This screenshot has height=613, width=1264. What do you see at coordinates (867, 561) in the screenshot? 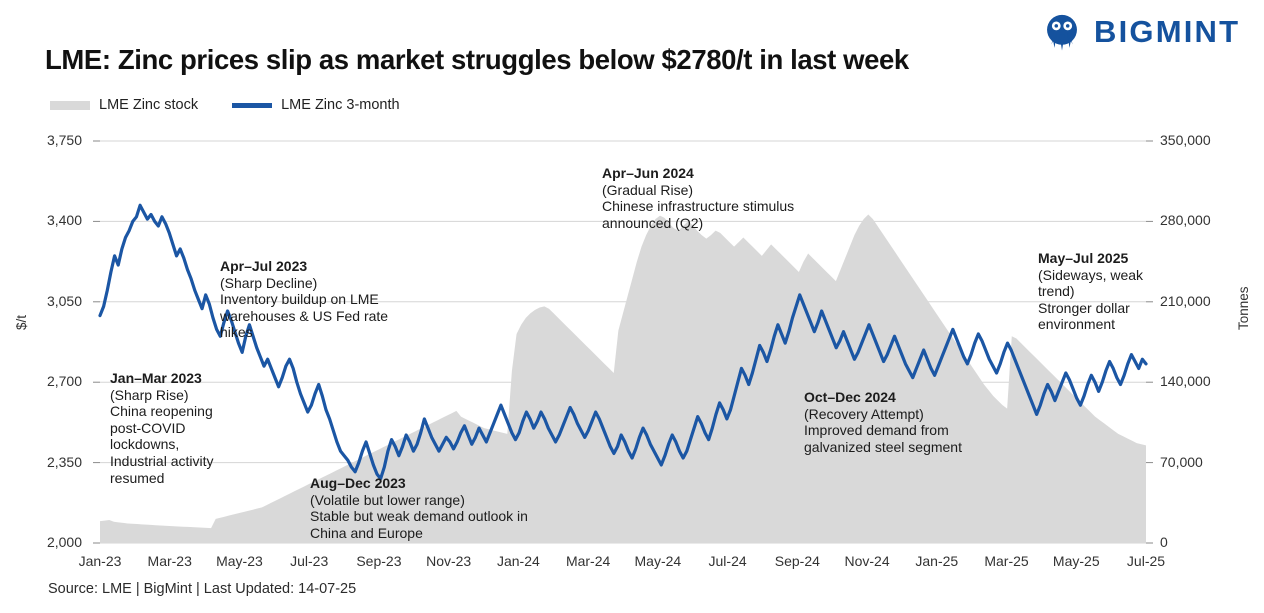
I see `x-axis-tick-label: Nov-24` at bounding box center [867, 561].